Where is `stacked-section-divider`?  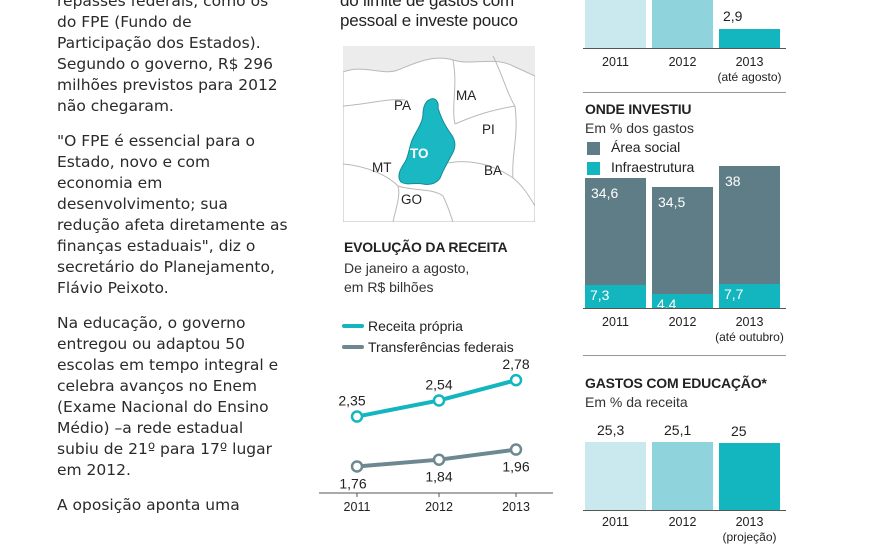
stacked-section-divider is located at coordinates (684, 355).